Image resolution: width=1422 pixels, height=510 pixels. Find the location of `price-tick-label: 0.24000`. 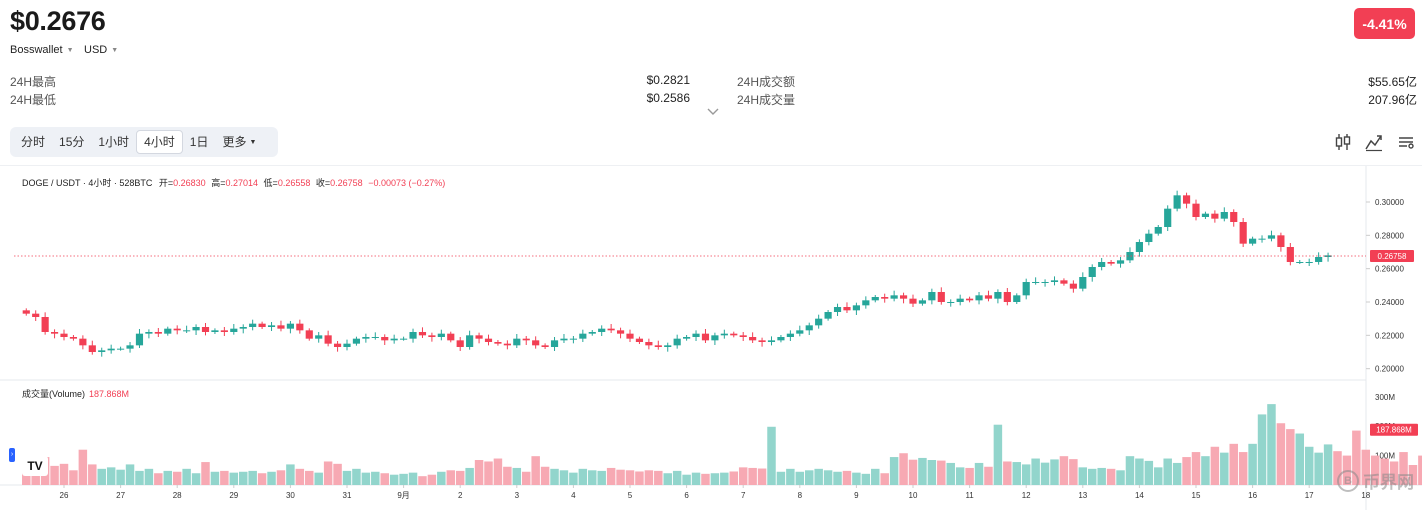

price-tick-label: 0.24000 is located at coordinates (1389, 302).